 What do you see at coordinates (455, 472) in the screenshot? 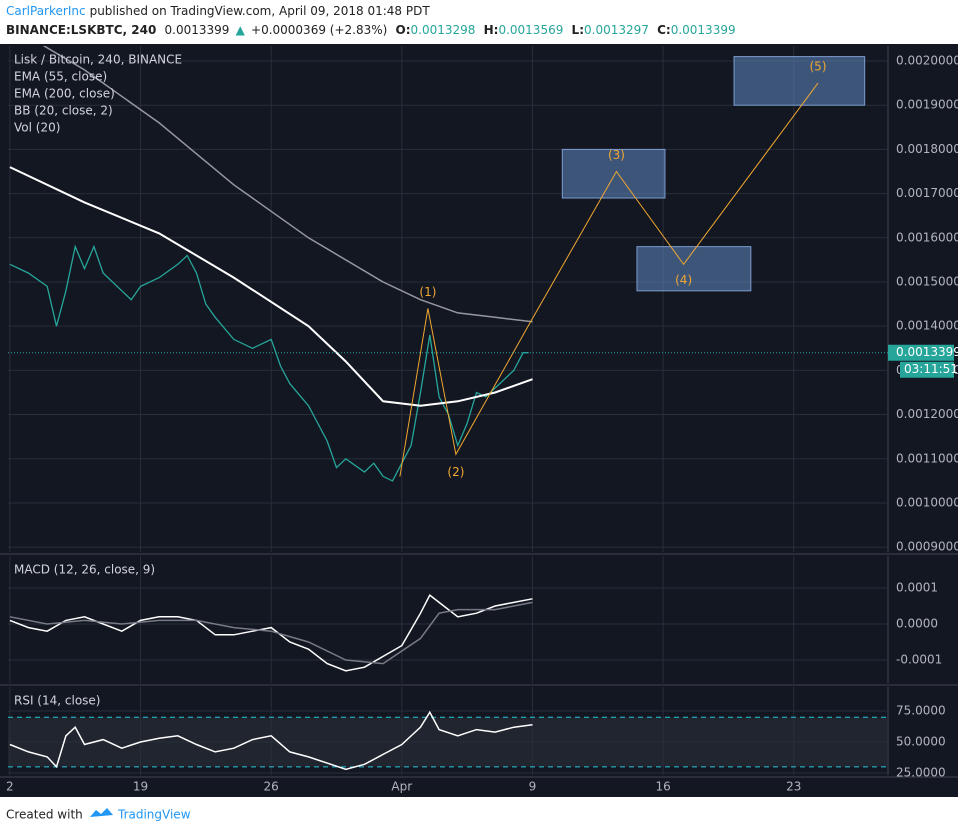
I see `wave-label: (2)` at bounding box center [455, 472].